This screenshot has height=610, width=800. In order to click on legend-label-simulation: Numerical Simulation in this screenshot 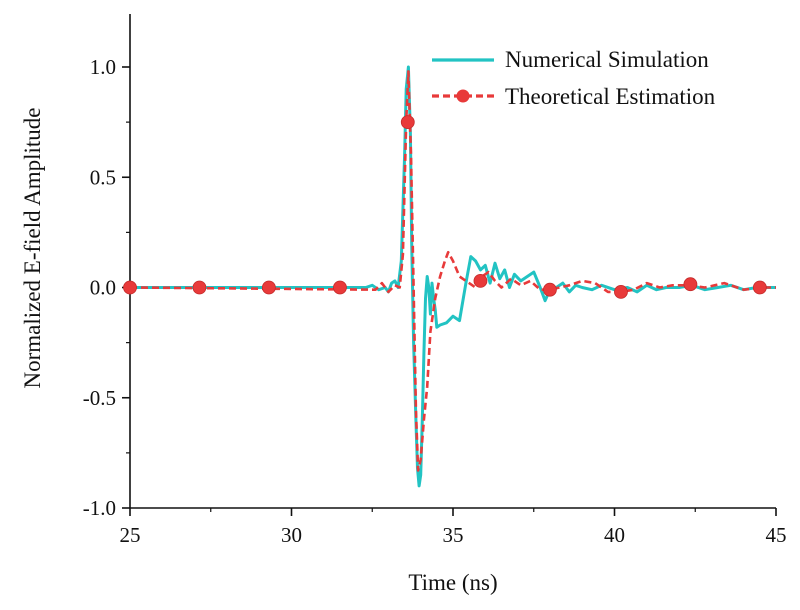, I will do `click(607, 59)`.